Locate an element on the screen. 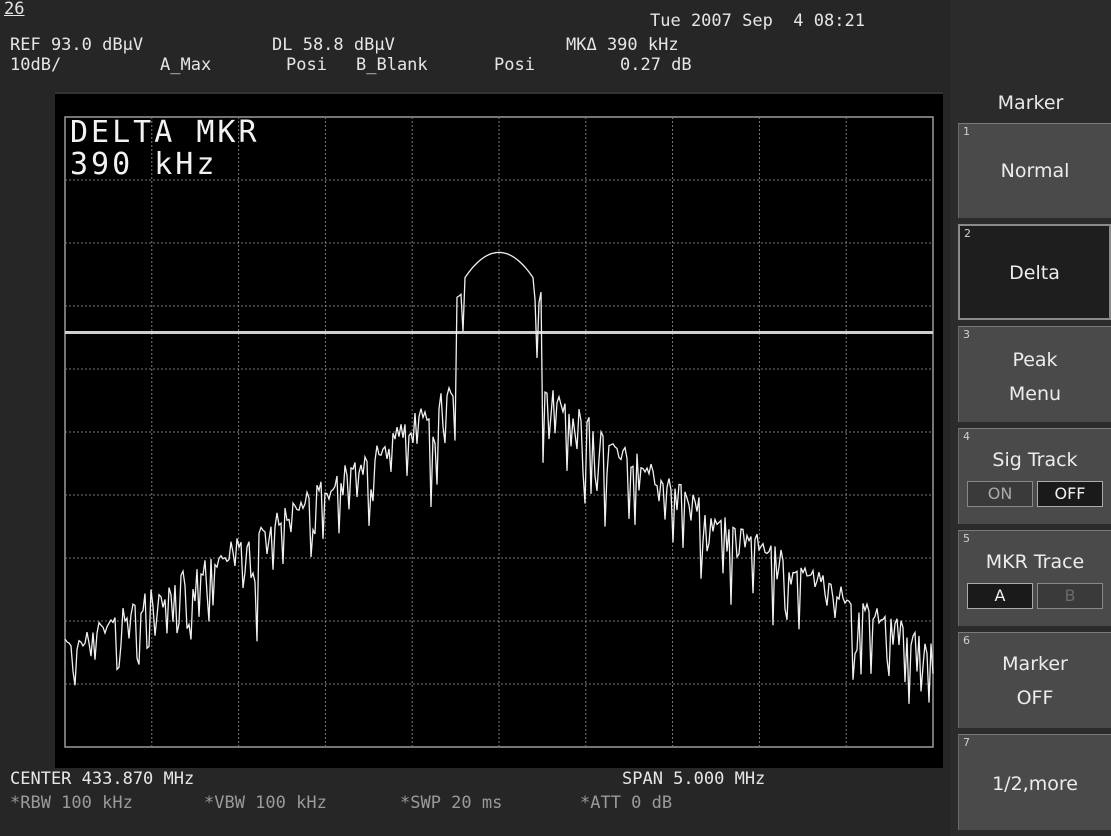  vertical-scale: 10dB/ is located at coordinates (36, 65).